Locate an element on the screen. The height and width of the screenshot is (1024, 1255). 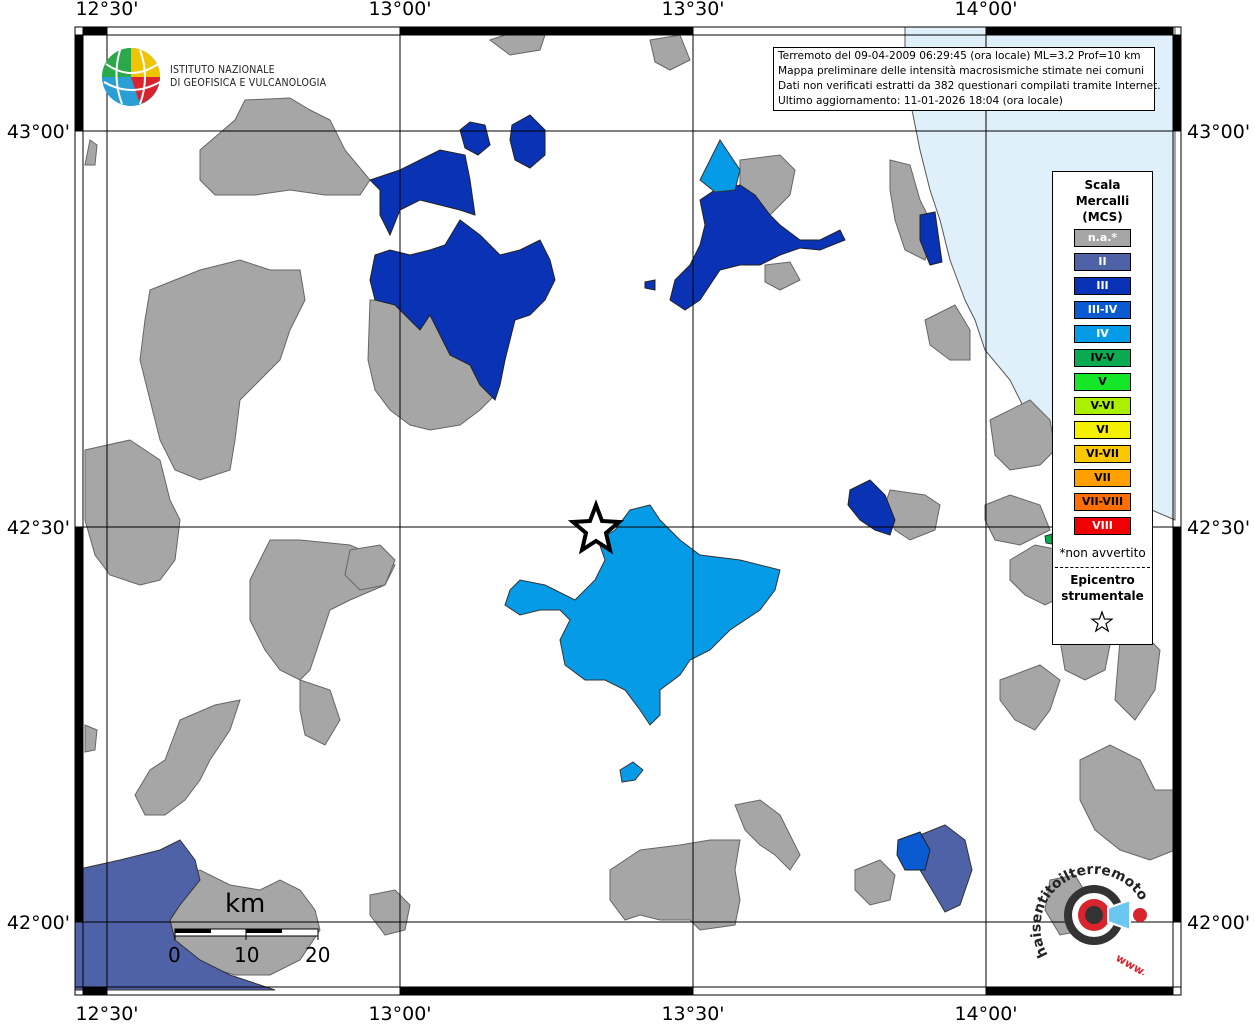
scale-bar is located at coordinates (246, 934).